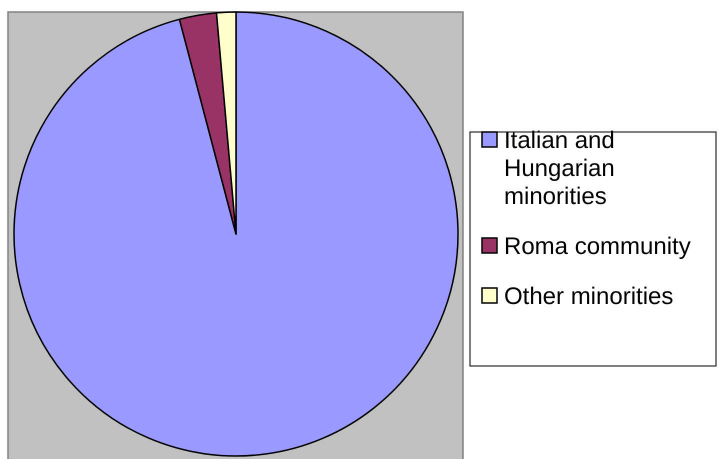 The width and height of the screenshot is (718, 459). I want to click on legend-label: Italian and Hungarian minorities, so click(559, 168).